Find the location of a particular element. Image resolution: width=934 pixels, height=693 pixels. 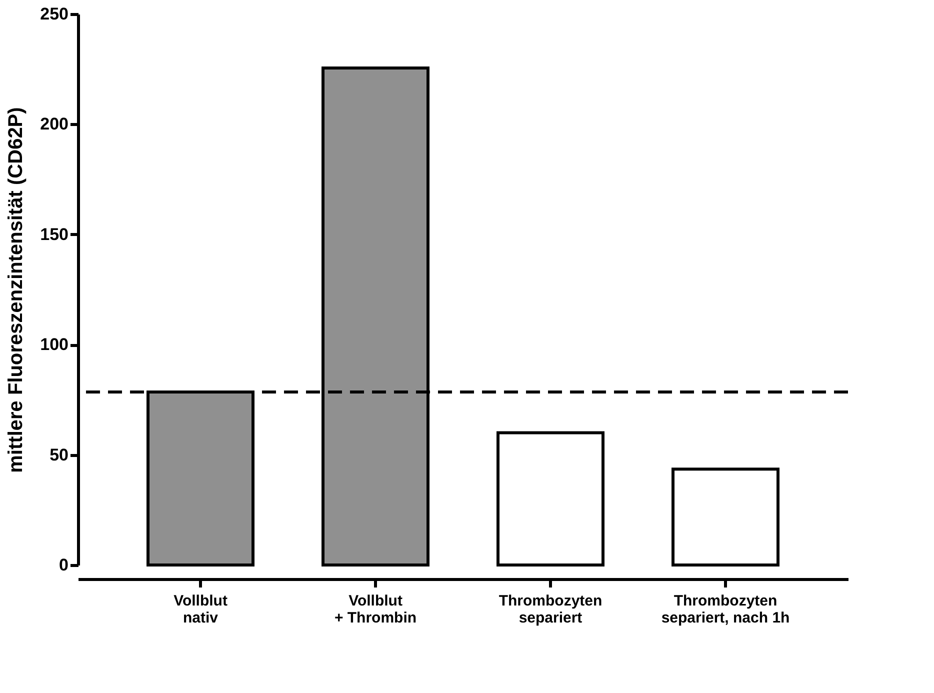

x-tick-label: Vollblut + Thrombin is located at coordinates (375, 609).